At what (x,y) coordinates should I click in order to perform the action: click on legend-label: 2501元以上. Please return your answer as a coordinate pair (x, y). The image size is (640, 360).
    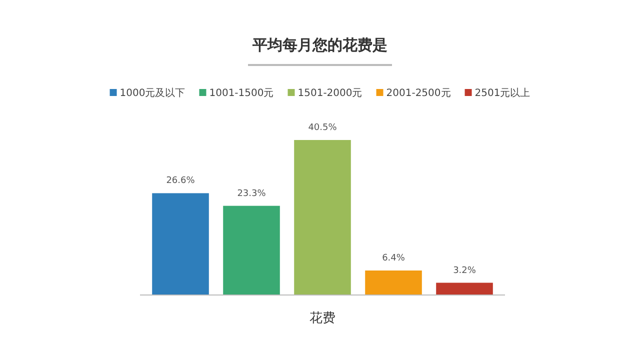
    Looking at the image, I should click on (502, 93).